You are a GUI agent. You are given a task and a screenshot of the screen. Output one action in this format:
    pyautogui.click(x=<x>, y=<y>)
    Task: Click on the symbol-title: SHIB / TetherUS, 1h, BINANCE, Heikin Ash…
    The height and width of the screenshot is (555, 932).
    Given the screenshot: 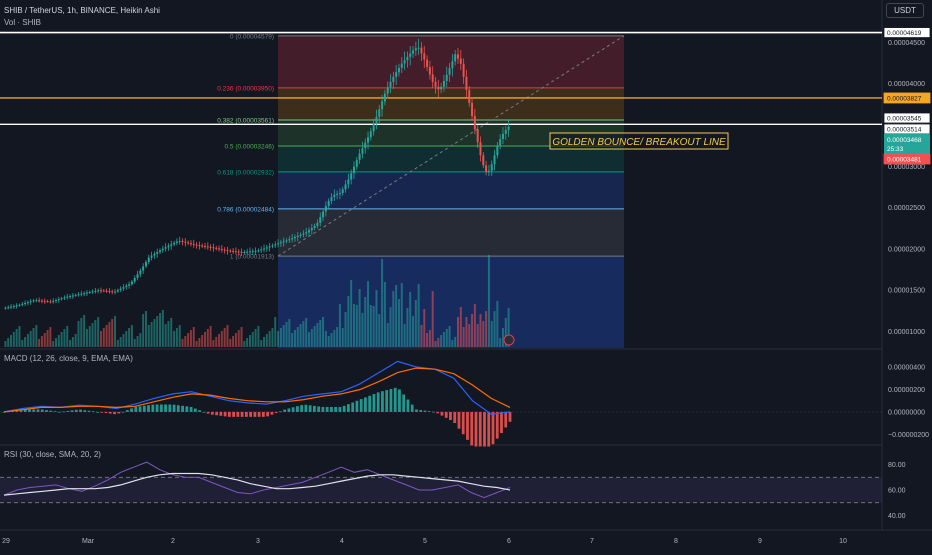 What is the action you would take?
    pyautogui.click(x=82, y=10)
    